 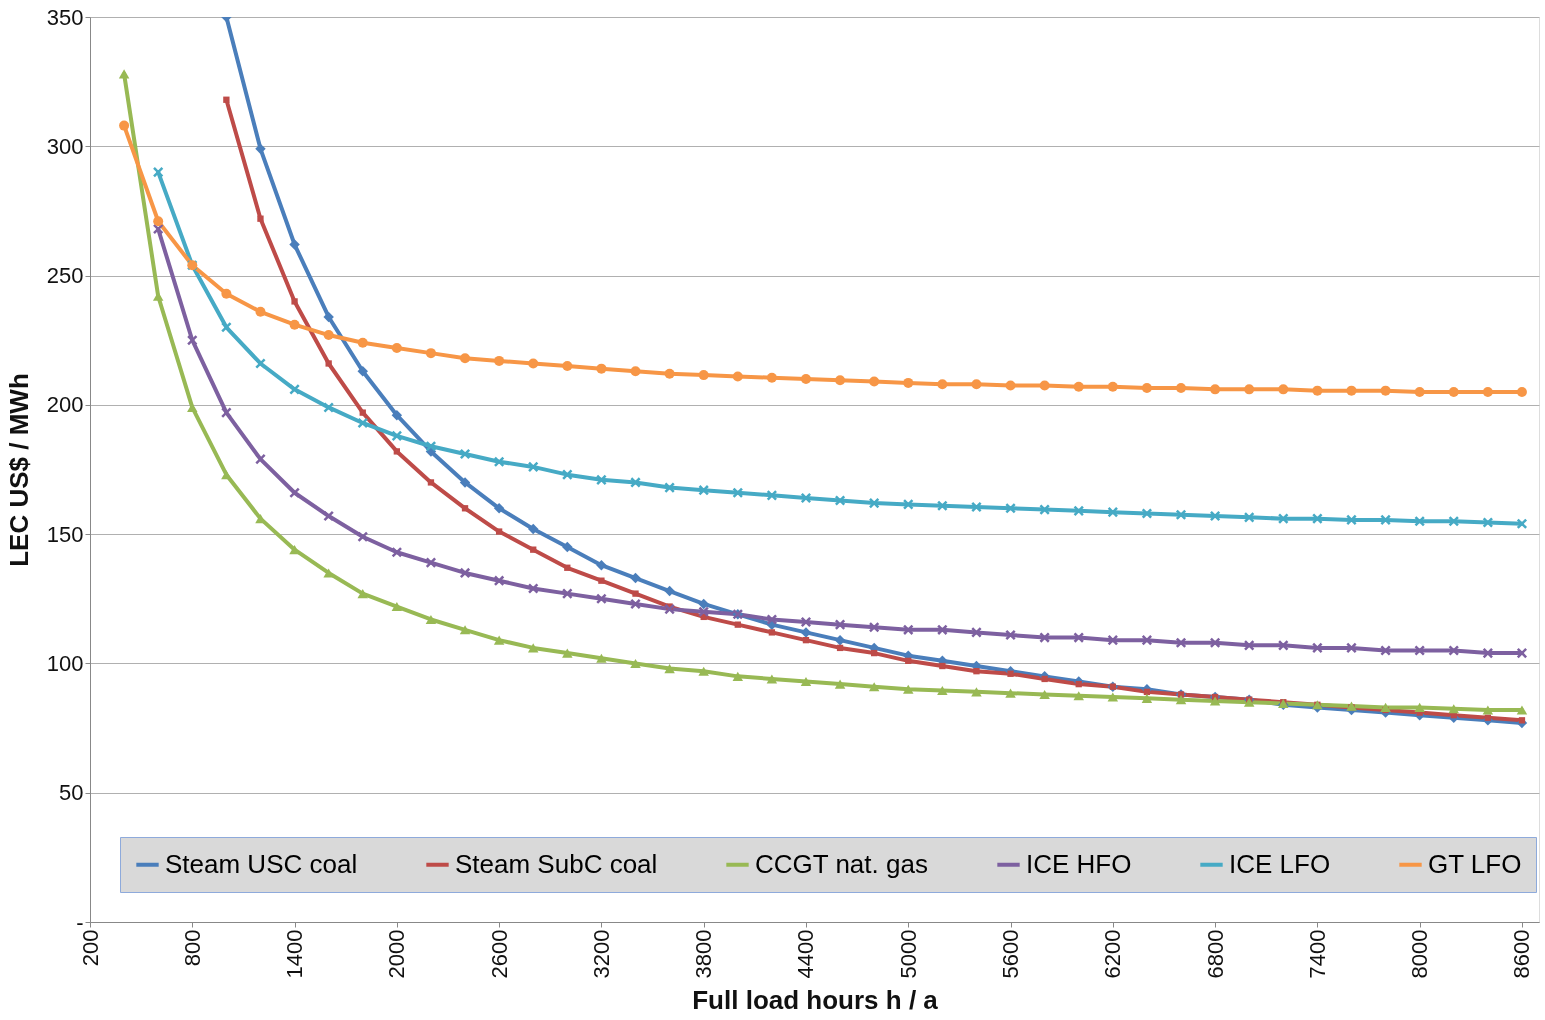 What do you see at coordinates (601, 954) in the screenshot?
I see `x-tick-label: 3200` at bounding box center [601, 954].